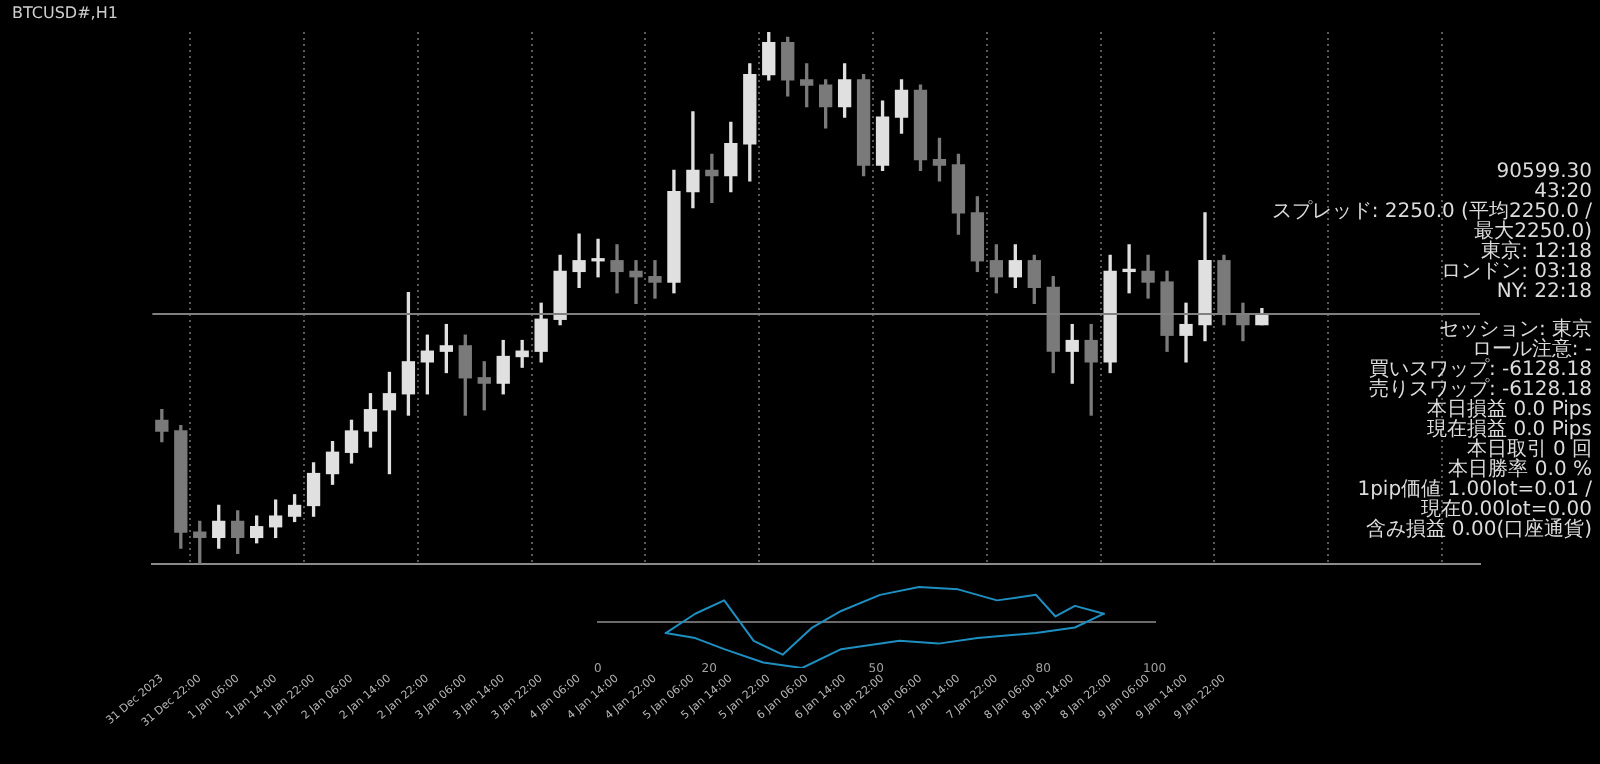  I want to click on annotation: 含み損益 0.00(口座通貨), so click(1479, 529).